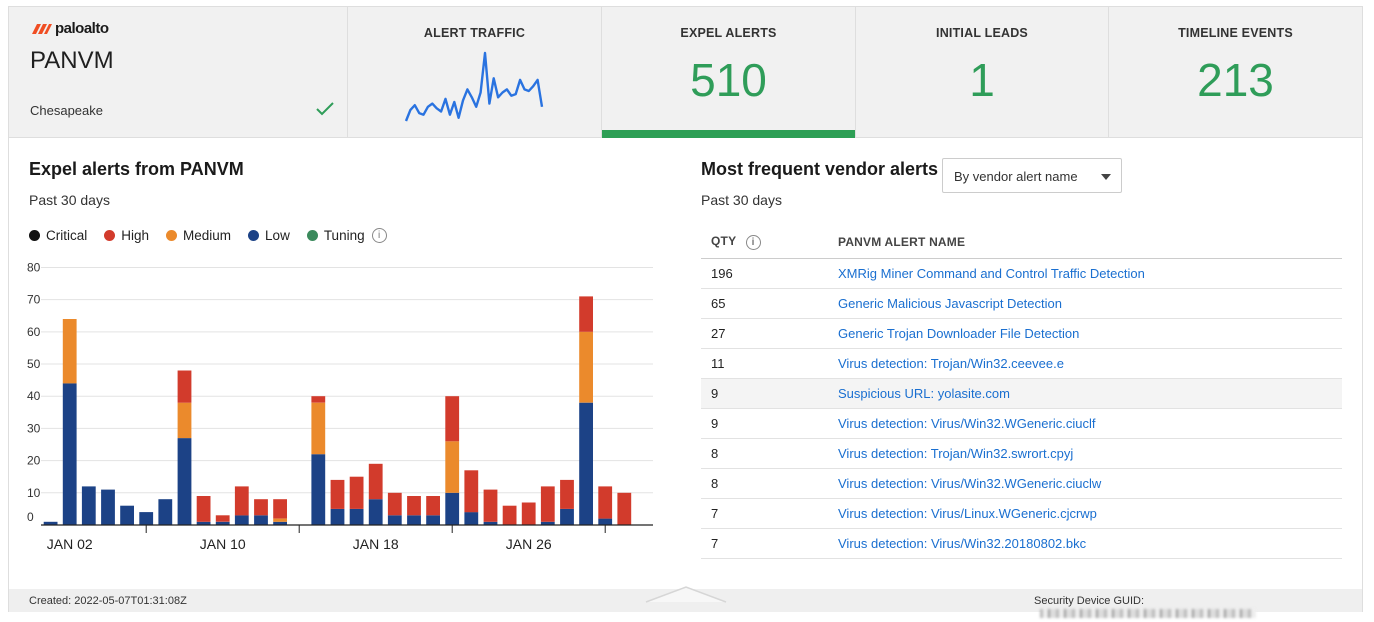  I want to click on guid-label: Security Device GUID:, so click(1089, 601).